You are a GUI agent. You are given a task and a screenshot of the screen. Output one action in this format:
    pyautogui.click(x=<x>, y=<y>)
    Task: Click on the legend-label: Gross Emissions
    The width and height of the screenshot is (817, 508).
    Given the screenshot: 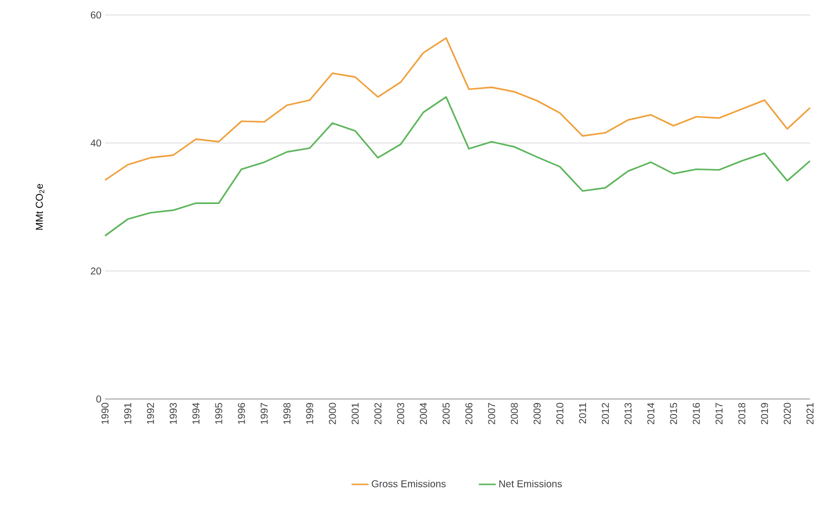 What is the action you would take?
    pyautogui.click(x=409, y=484)
    